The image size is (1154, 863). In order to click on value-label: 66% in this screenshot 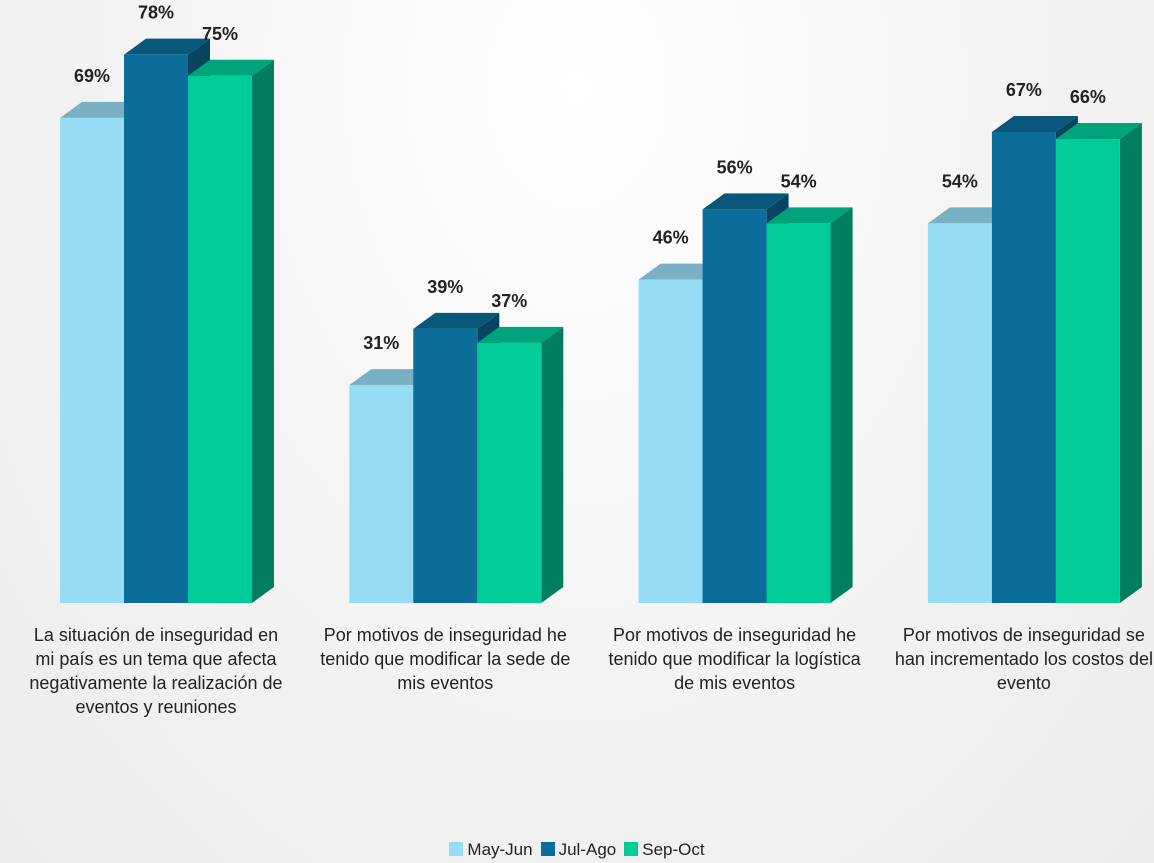, I will do `click(1088, 97)`.